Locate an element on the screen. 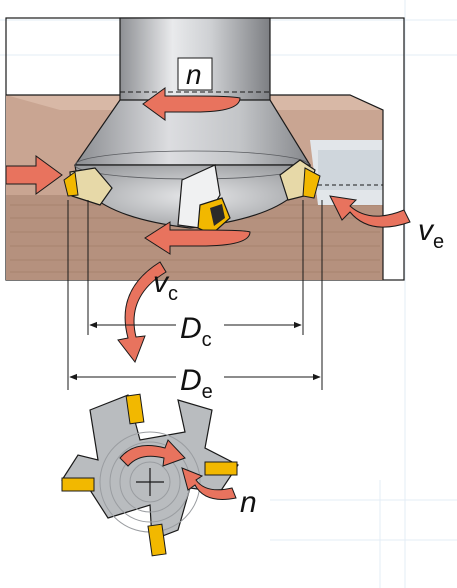  feed-arrow-icon is located at coordinates (34, 175).